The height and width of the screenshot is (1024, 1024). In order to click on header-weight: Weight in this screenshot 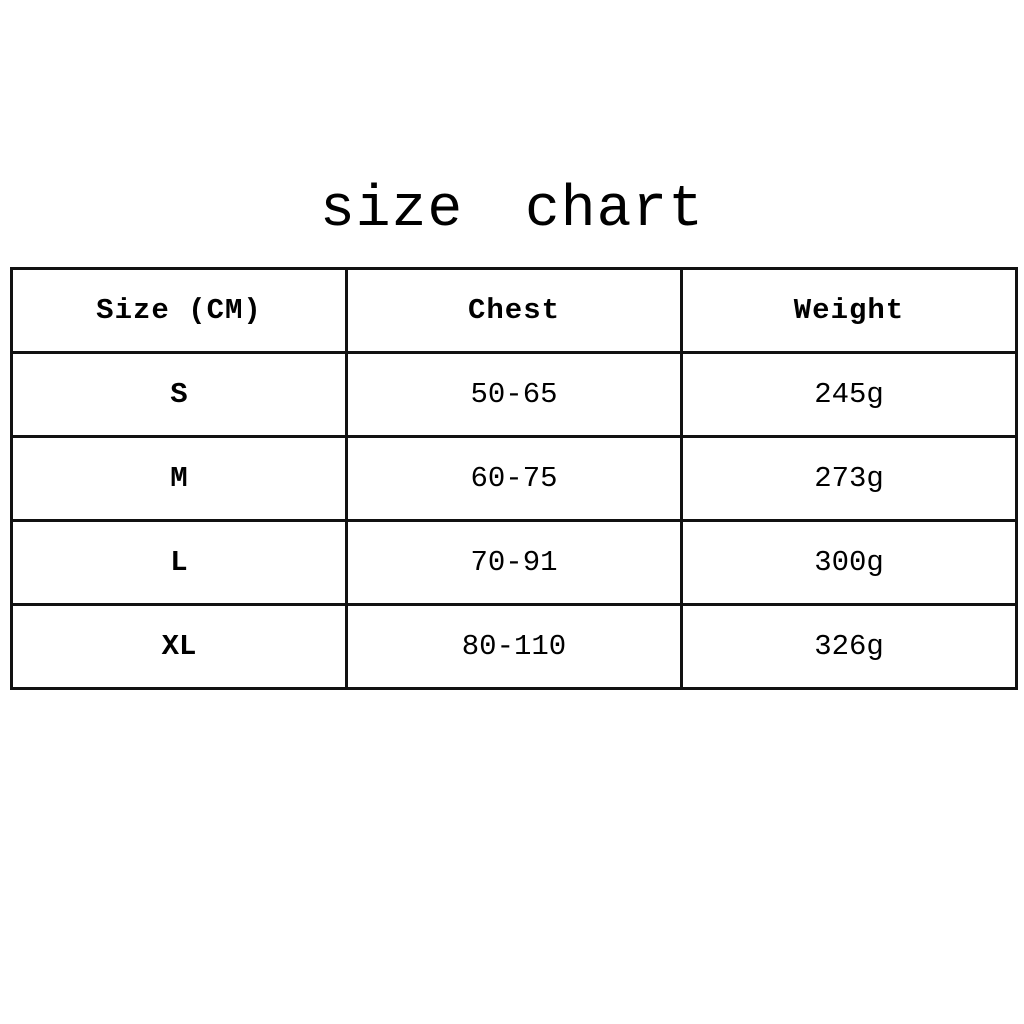, I will do `click(849, 310)`.